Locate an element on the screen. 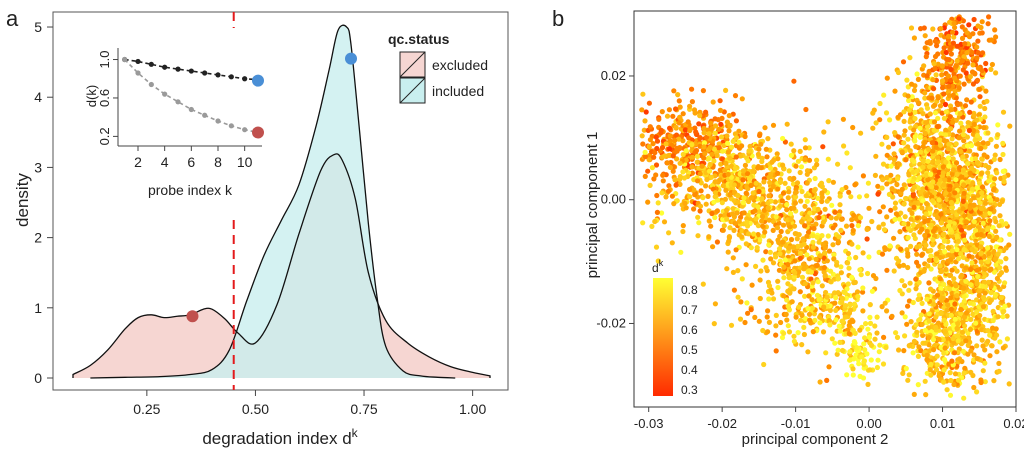 This screenshot has height=457, width=1024. density-x-ticks: 0.25 0.50 0.75 1.00 is located at coordinates (309, 403).